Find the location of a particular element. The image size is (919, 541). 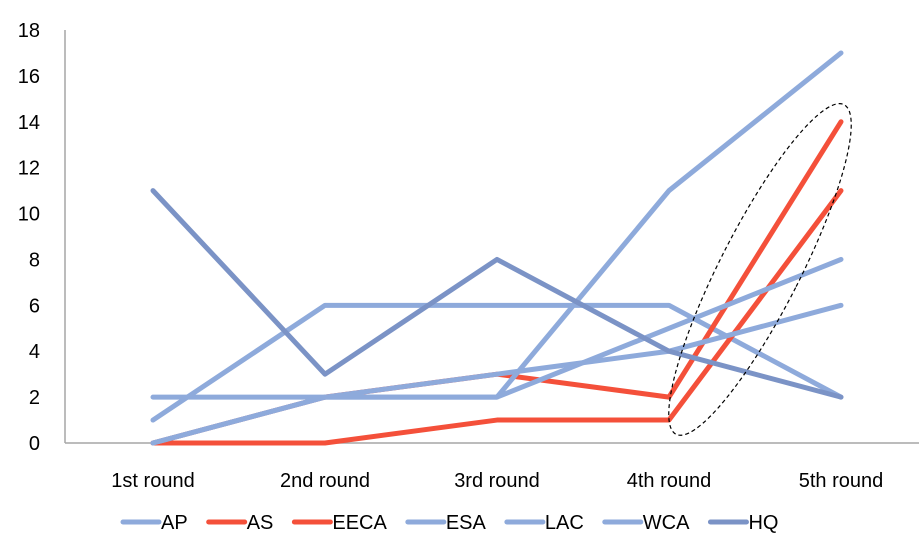

legend-item-eeca: EECA is located at coordinates (339, 523).